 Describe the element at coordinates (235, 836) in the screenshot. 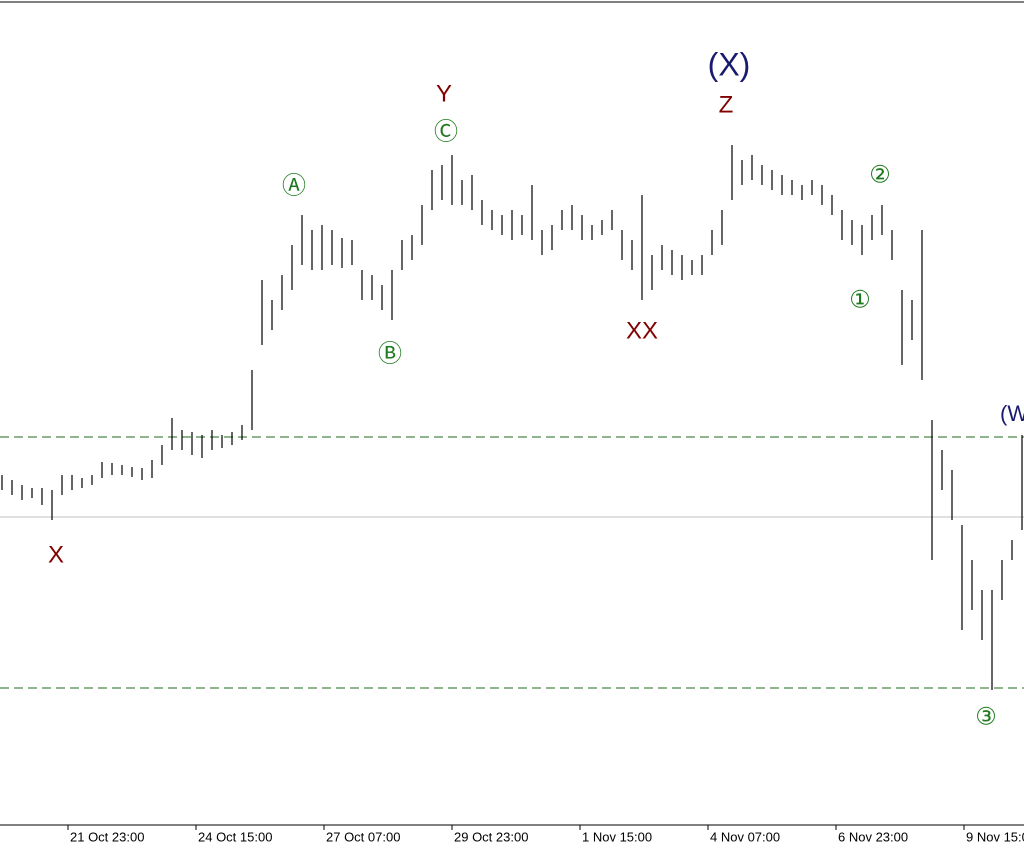

I see `x-tick-label: 24 Oct 15:00` at that location.